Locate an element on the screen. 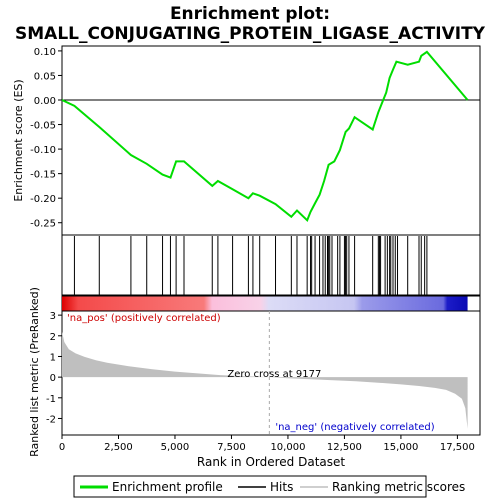 Image resolution: width=500 pixels, height=500 pixels. metric-y-tick-label: 0 is located at coordinates (53, 378).